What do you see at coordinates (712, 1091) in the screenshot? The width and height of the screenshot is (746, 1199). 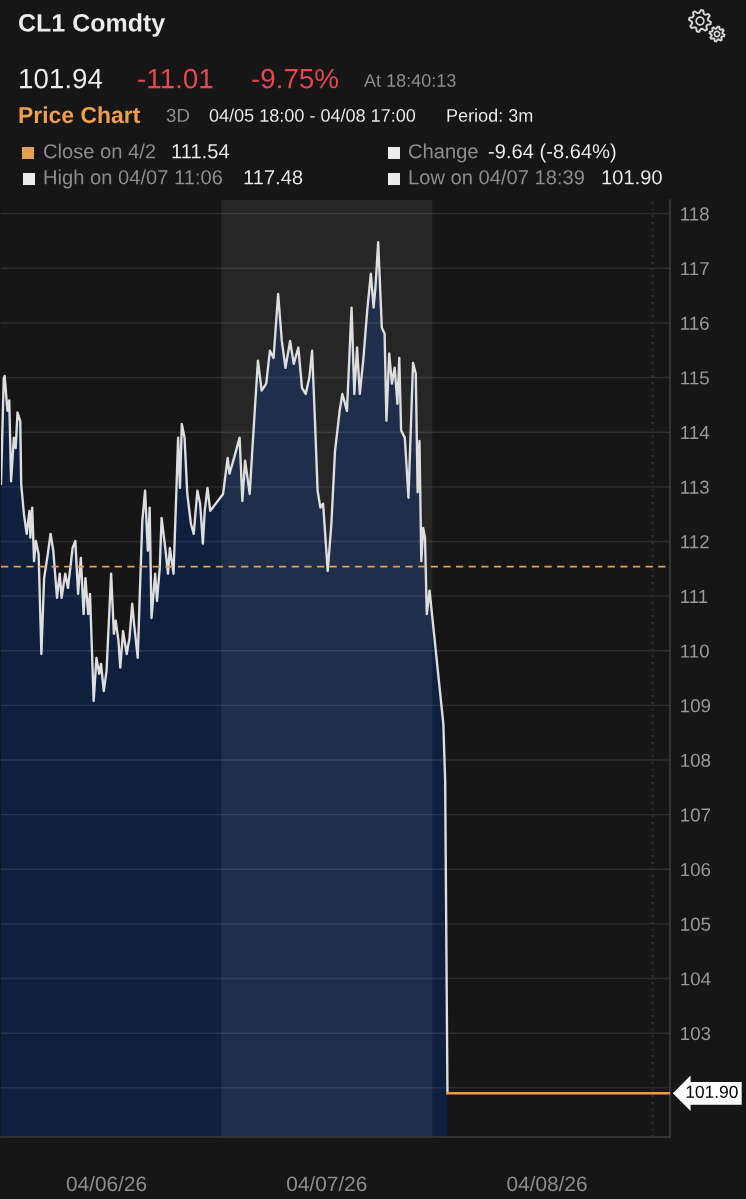 I see `data-label: 101.90` at bounding box center [712, 1091].